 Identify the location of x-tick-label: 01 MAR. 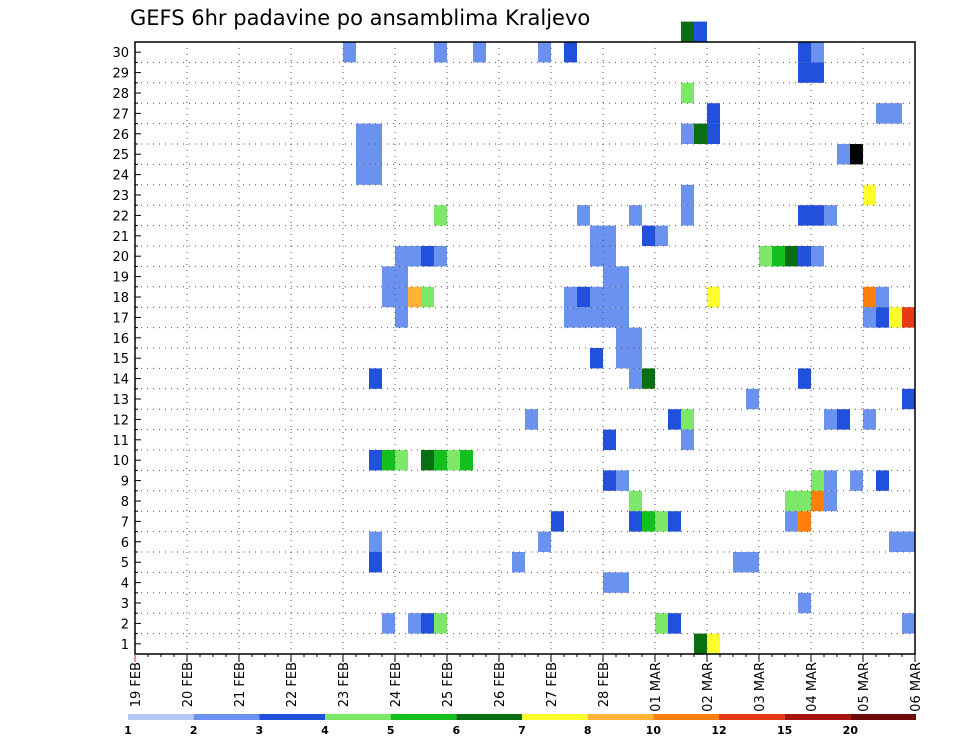
(656, 687).